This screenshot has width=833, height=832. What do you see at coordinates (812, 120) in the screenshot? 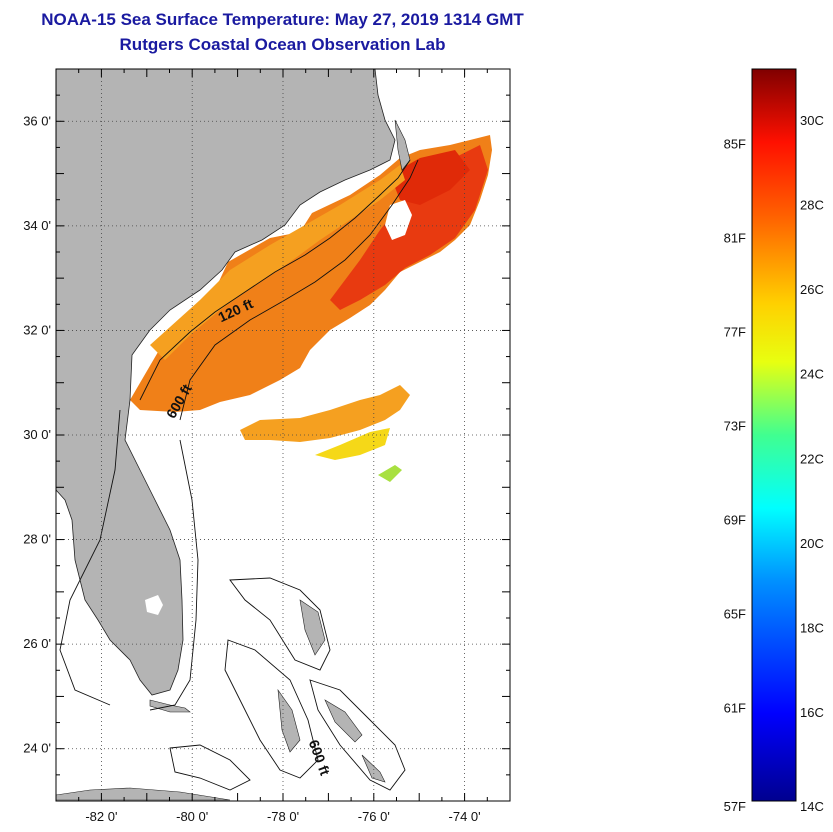
I see `celsius-label: 30C` at bounding box center [812, 120].